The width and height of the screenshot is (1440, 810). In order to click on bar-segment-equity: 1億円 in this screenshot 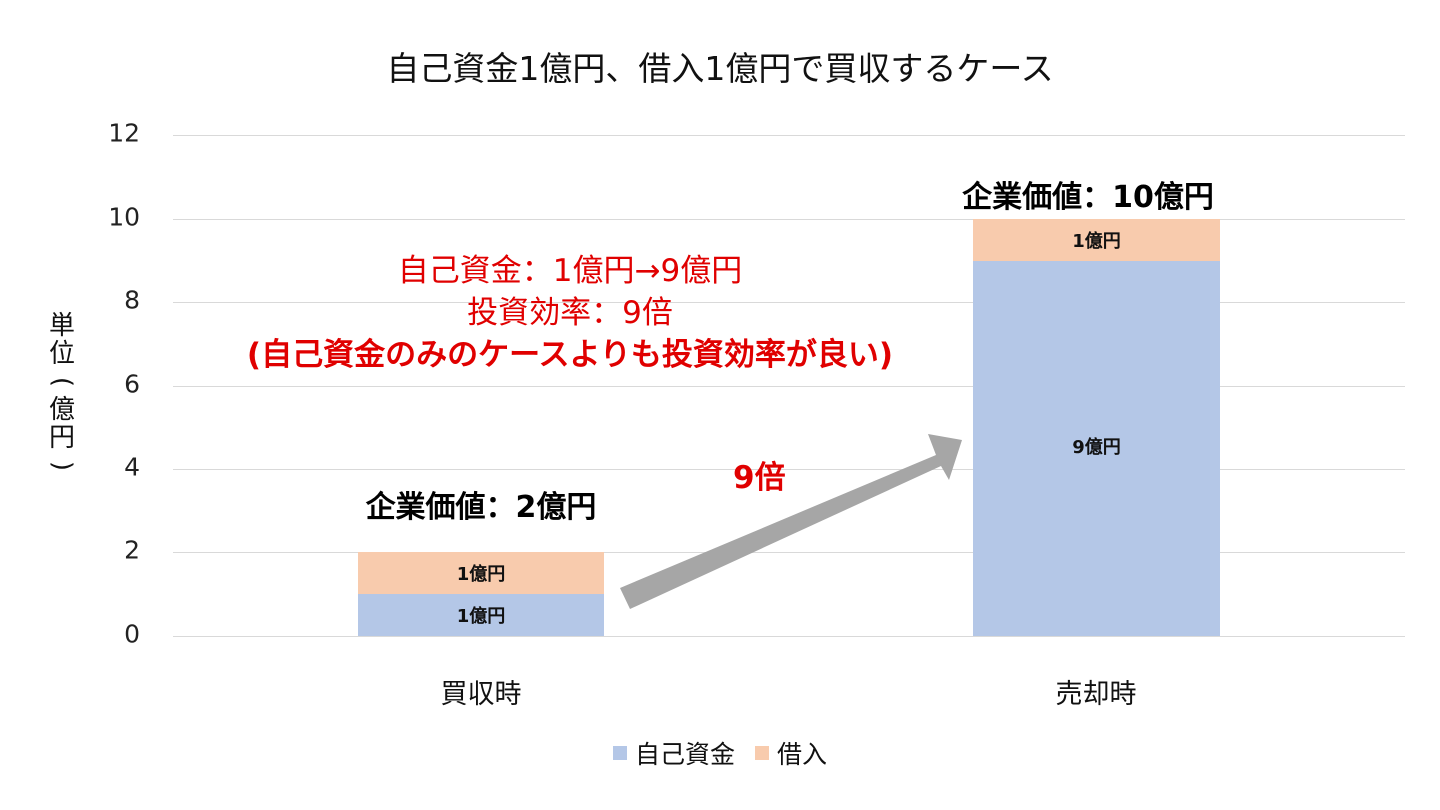, I will do `click(481, 615)`.